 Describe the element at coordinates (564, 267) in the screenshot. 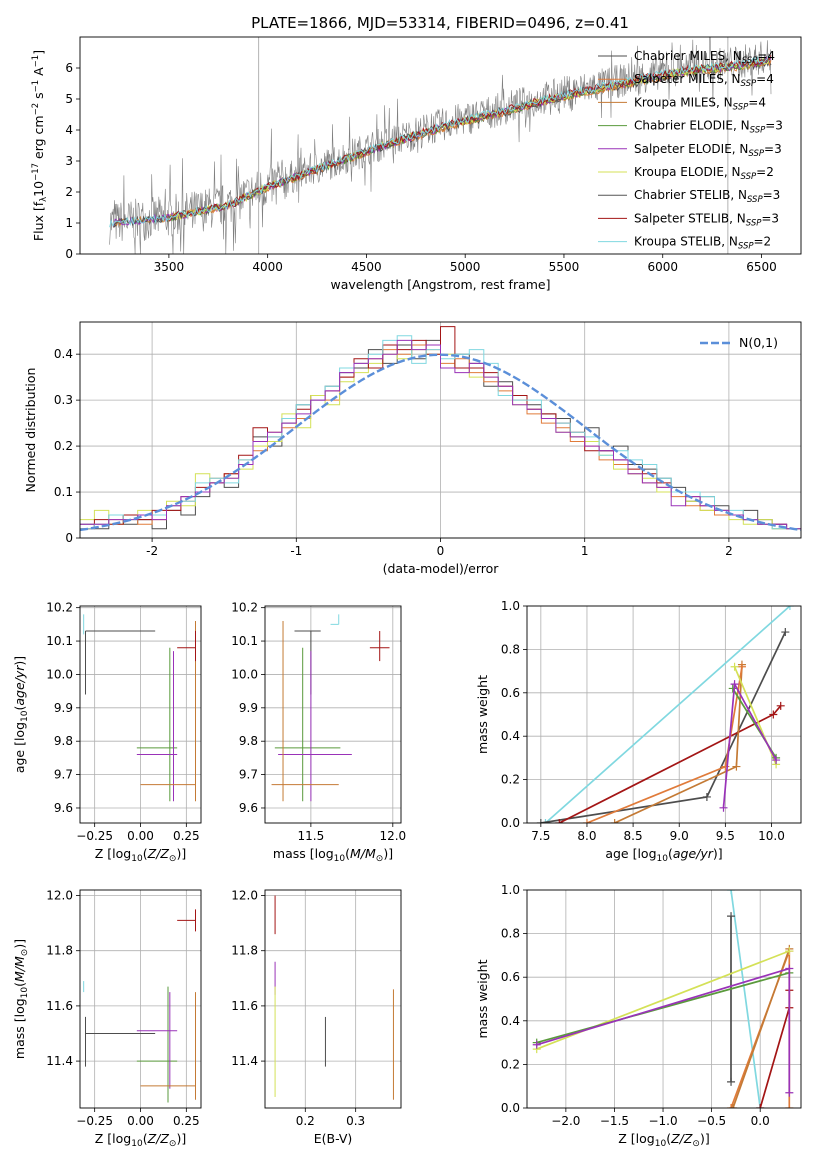

I see `x-tick-label: 5500` at that location.